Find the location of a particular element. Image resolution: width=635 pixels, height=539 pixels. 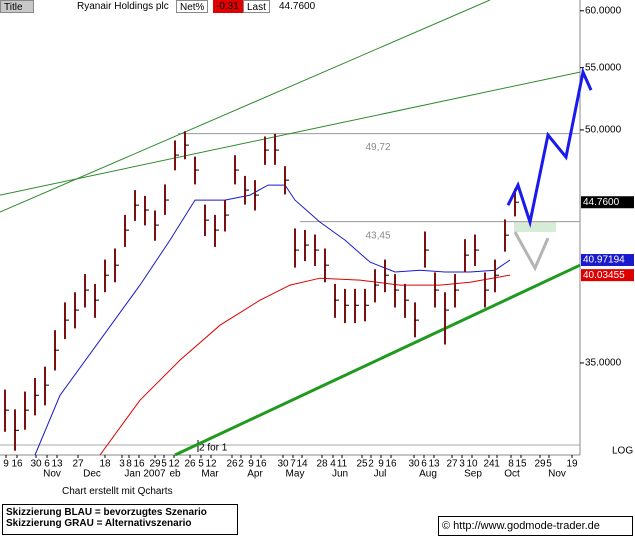

title-tab: Title is located at coordinates (17, 6).